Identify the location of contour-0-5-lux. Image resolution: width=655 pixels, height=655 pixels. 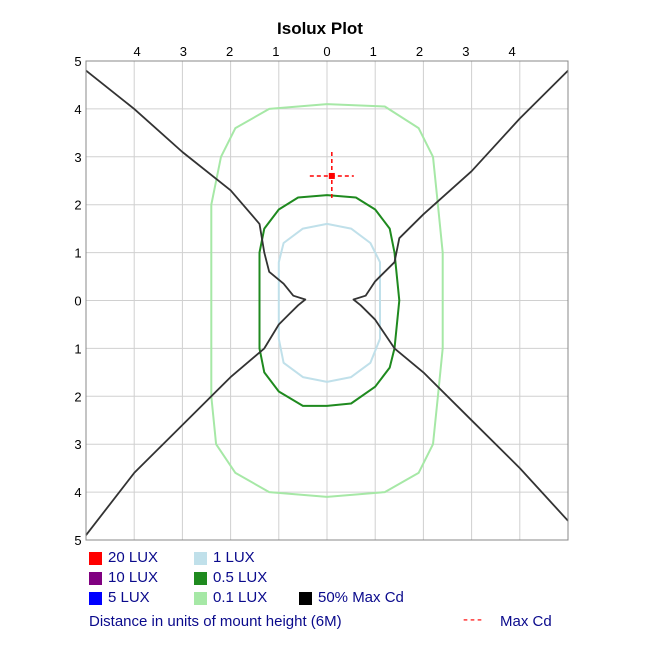
(329, 300).